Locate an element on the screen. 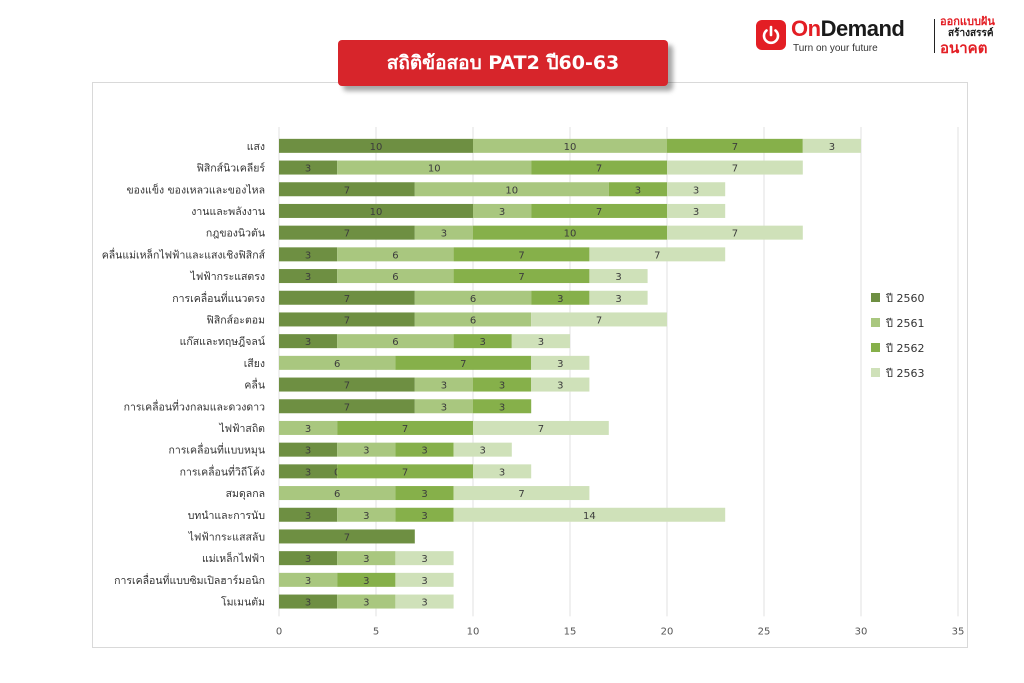  brand-thai-slogan: ออกแบบฝัน สร้างสรรค์ อนาคต is located at coordinates (967, 36).